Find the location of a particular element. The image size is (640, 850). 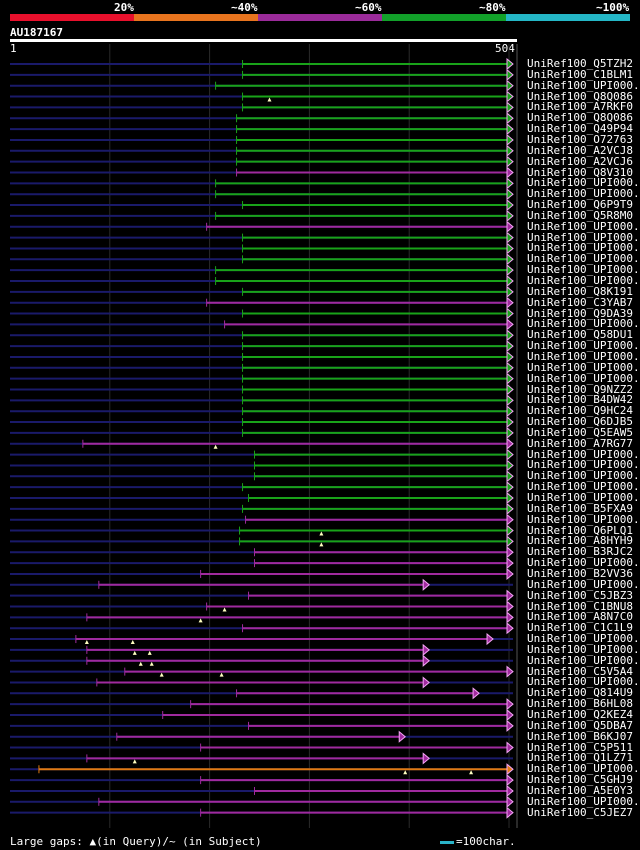

hit-label: UniRef100_C5V5A4 is located at coordinates (580, 671).